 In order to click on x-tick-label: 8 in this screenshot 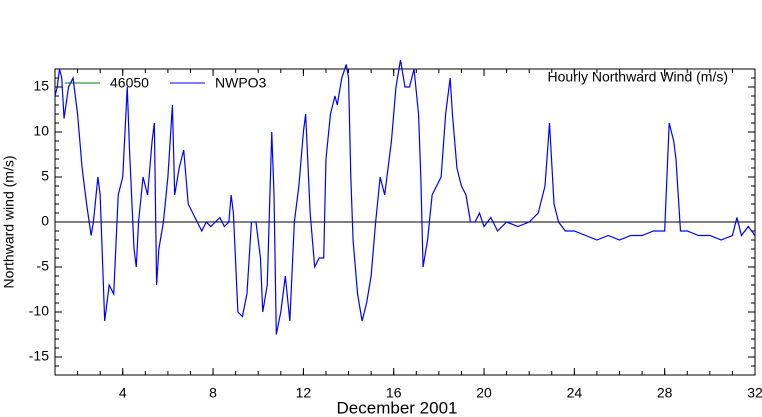, I will do `click(213, 393)`.